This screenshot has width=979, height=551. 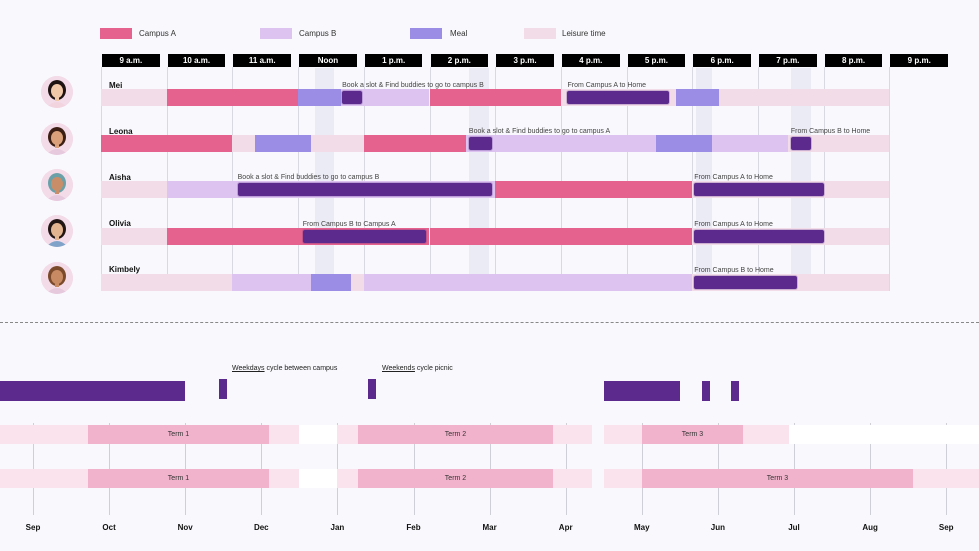 I want to click on term-1-row-1: Term 1, so click(x=178, y=434).